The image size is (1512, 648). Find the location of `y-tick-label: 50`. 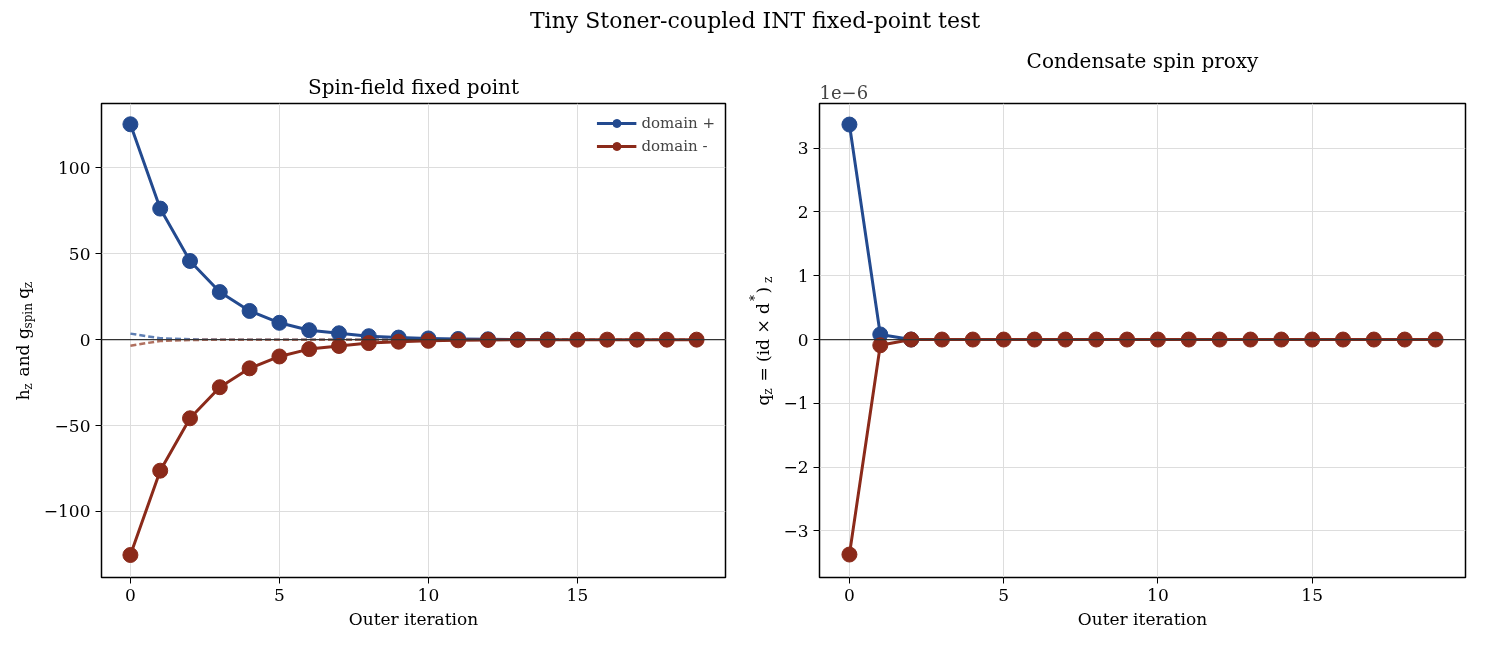

y-tick-label: 50 is located at coordinates (79, 254).